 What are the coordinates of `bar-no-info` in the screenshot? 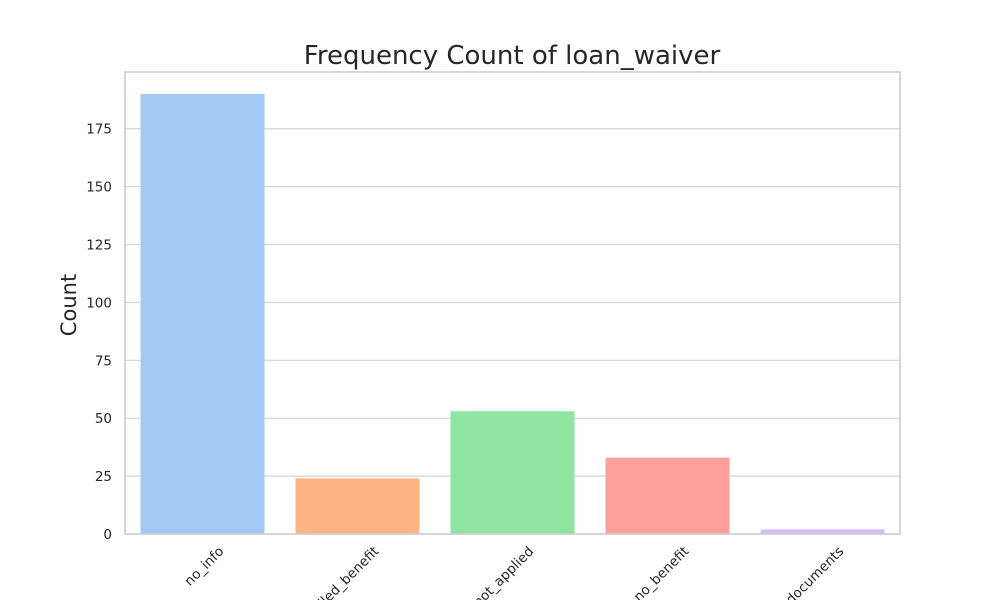 It's located at (202, 314).